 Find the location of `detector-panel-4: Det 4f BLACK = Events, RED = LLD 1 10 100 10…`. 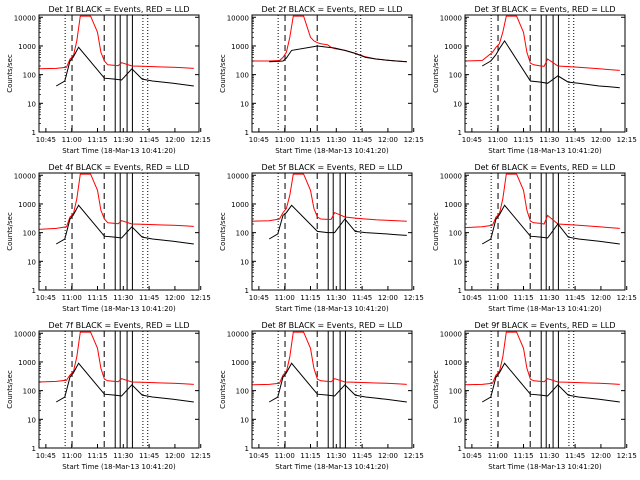

detector-panel-4: Det 4f BLACK = Events, RED = LLD 1 10 100 10… is located at coordinates (108, 238).